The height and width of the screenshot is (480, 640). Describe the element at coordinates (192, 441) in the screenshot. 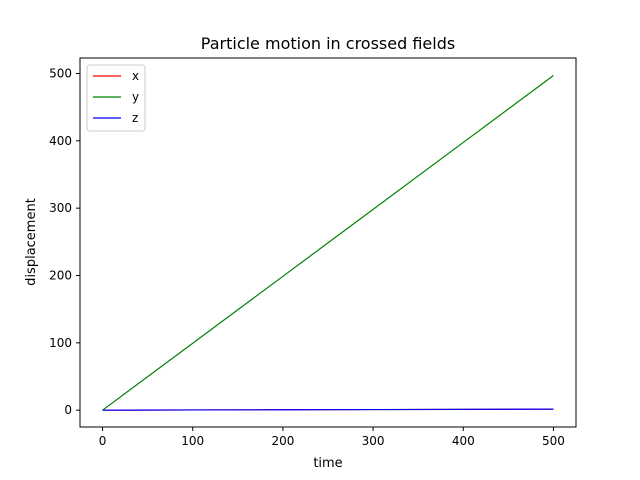

I see `x-tick-label: 100` at that location.